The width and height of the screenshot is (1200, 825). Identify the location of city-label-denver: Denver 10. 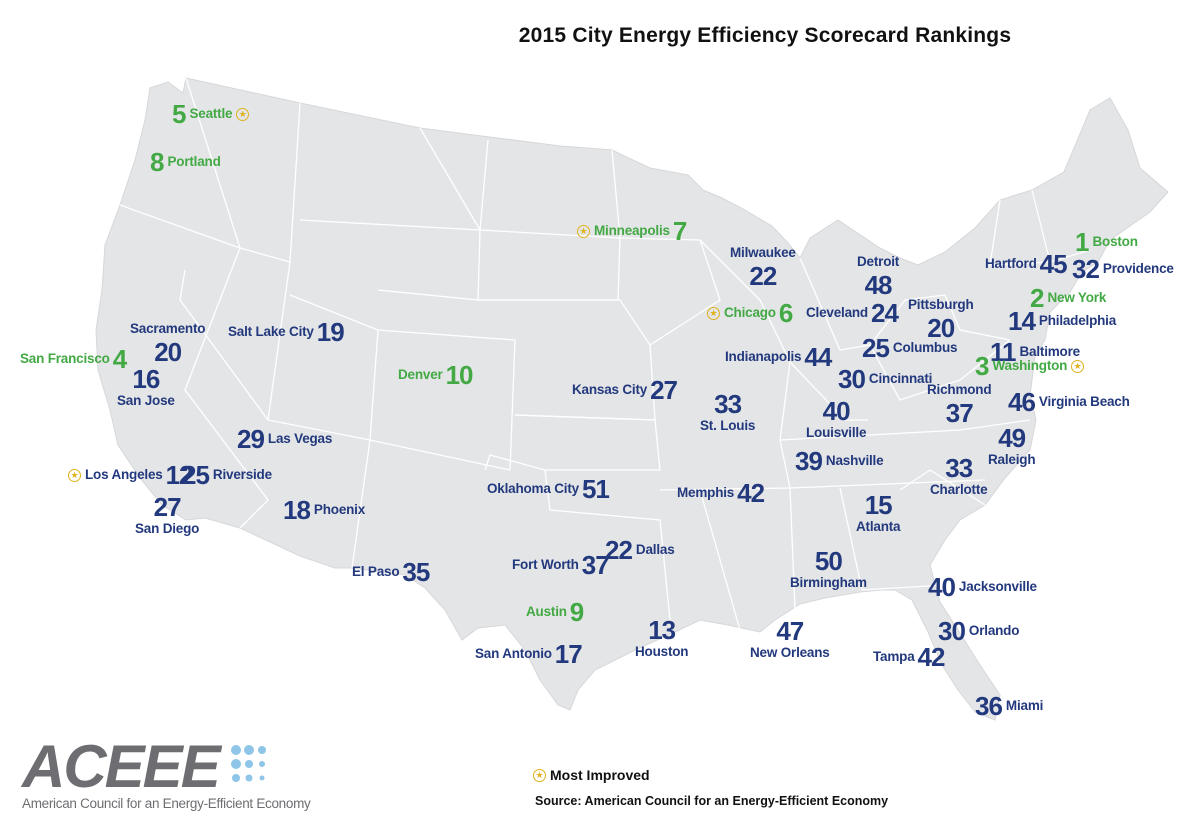
(435, 375).